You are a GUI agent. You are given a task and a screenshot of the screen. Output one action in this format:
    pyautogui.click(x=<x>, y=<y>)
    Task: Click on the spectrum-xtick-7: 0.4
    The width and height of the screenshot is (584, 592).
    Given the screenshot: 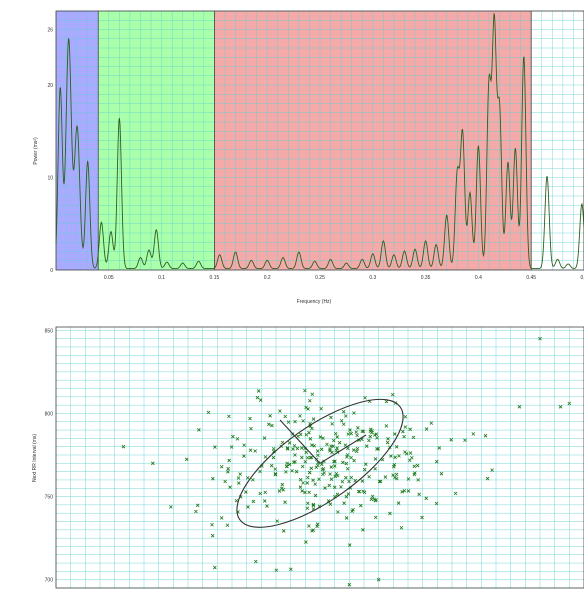 What is the action you would take?
    pyautogui.click(x=478, y=278)
    